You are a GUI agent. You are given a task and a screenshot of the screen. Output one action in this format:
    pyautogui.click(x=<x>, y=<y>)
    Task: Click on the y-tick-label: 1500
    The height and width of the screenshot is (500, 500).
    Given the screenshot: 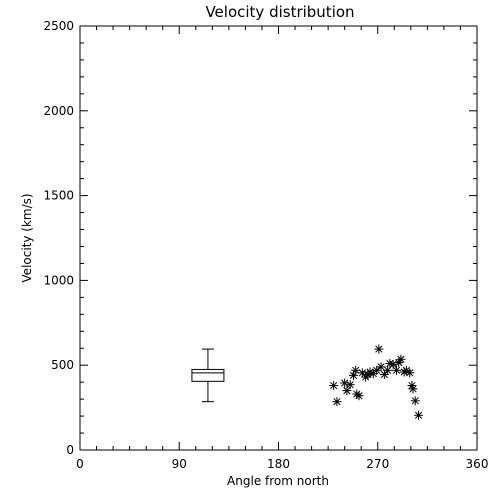 What is the action you would take?
    pyautogui.click(x=58, y=196)
    